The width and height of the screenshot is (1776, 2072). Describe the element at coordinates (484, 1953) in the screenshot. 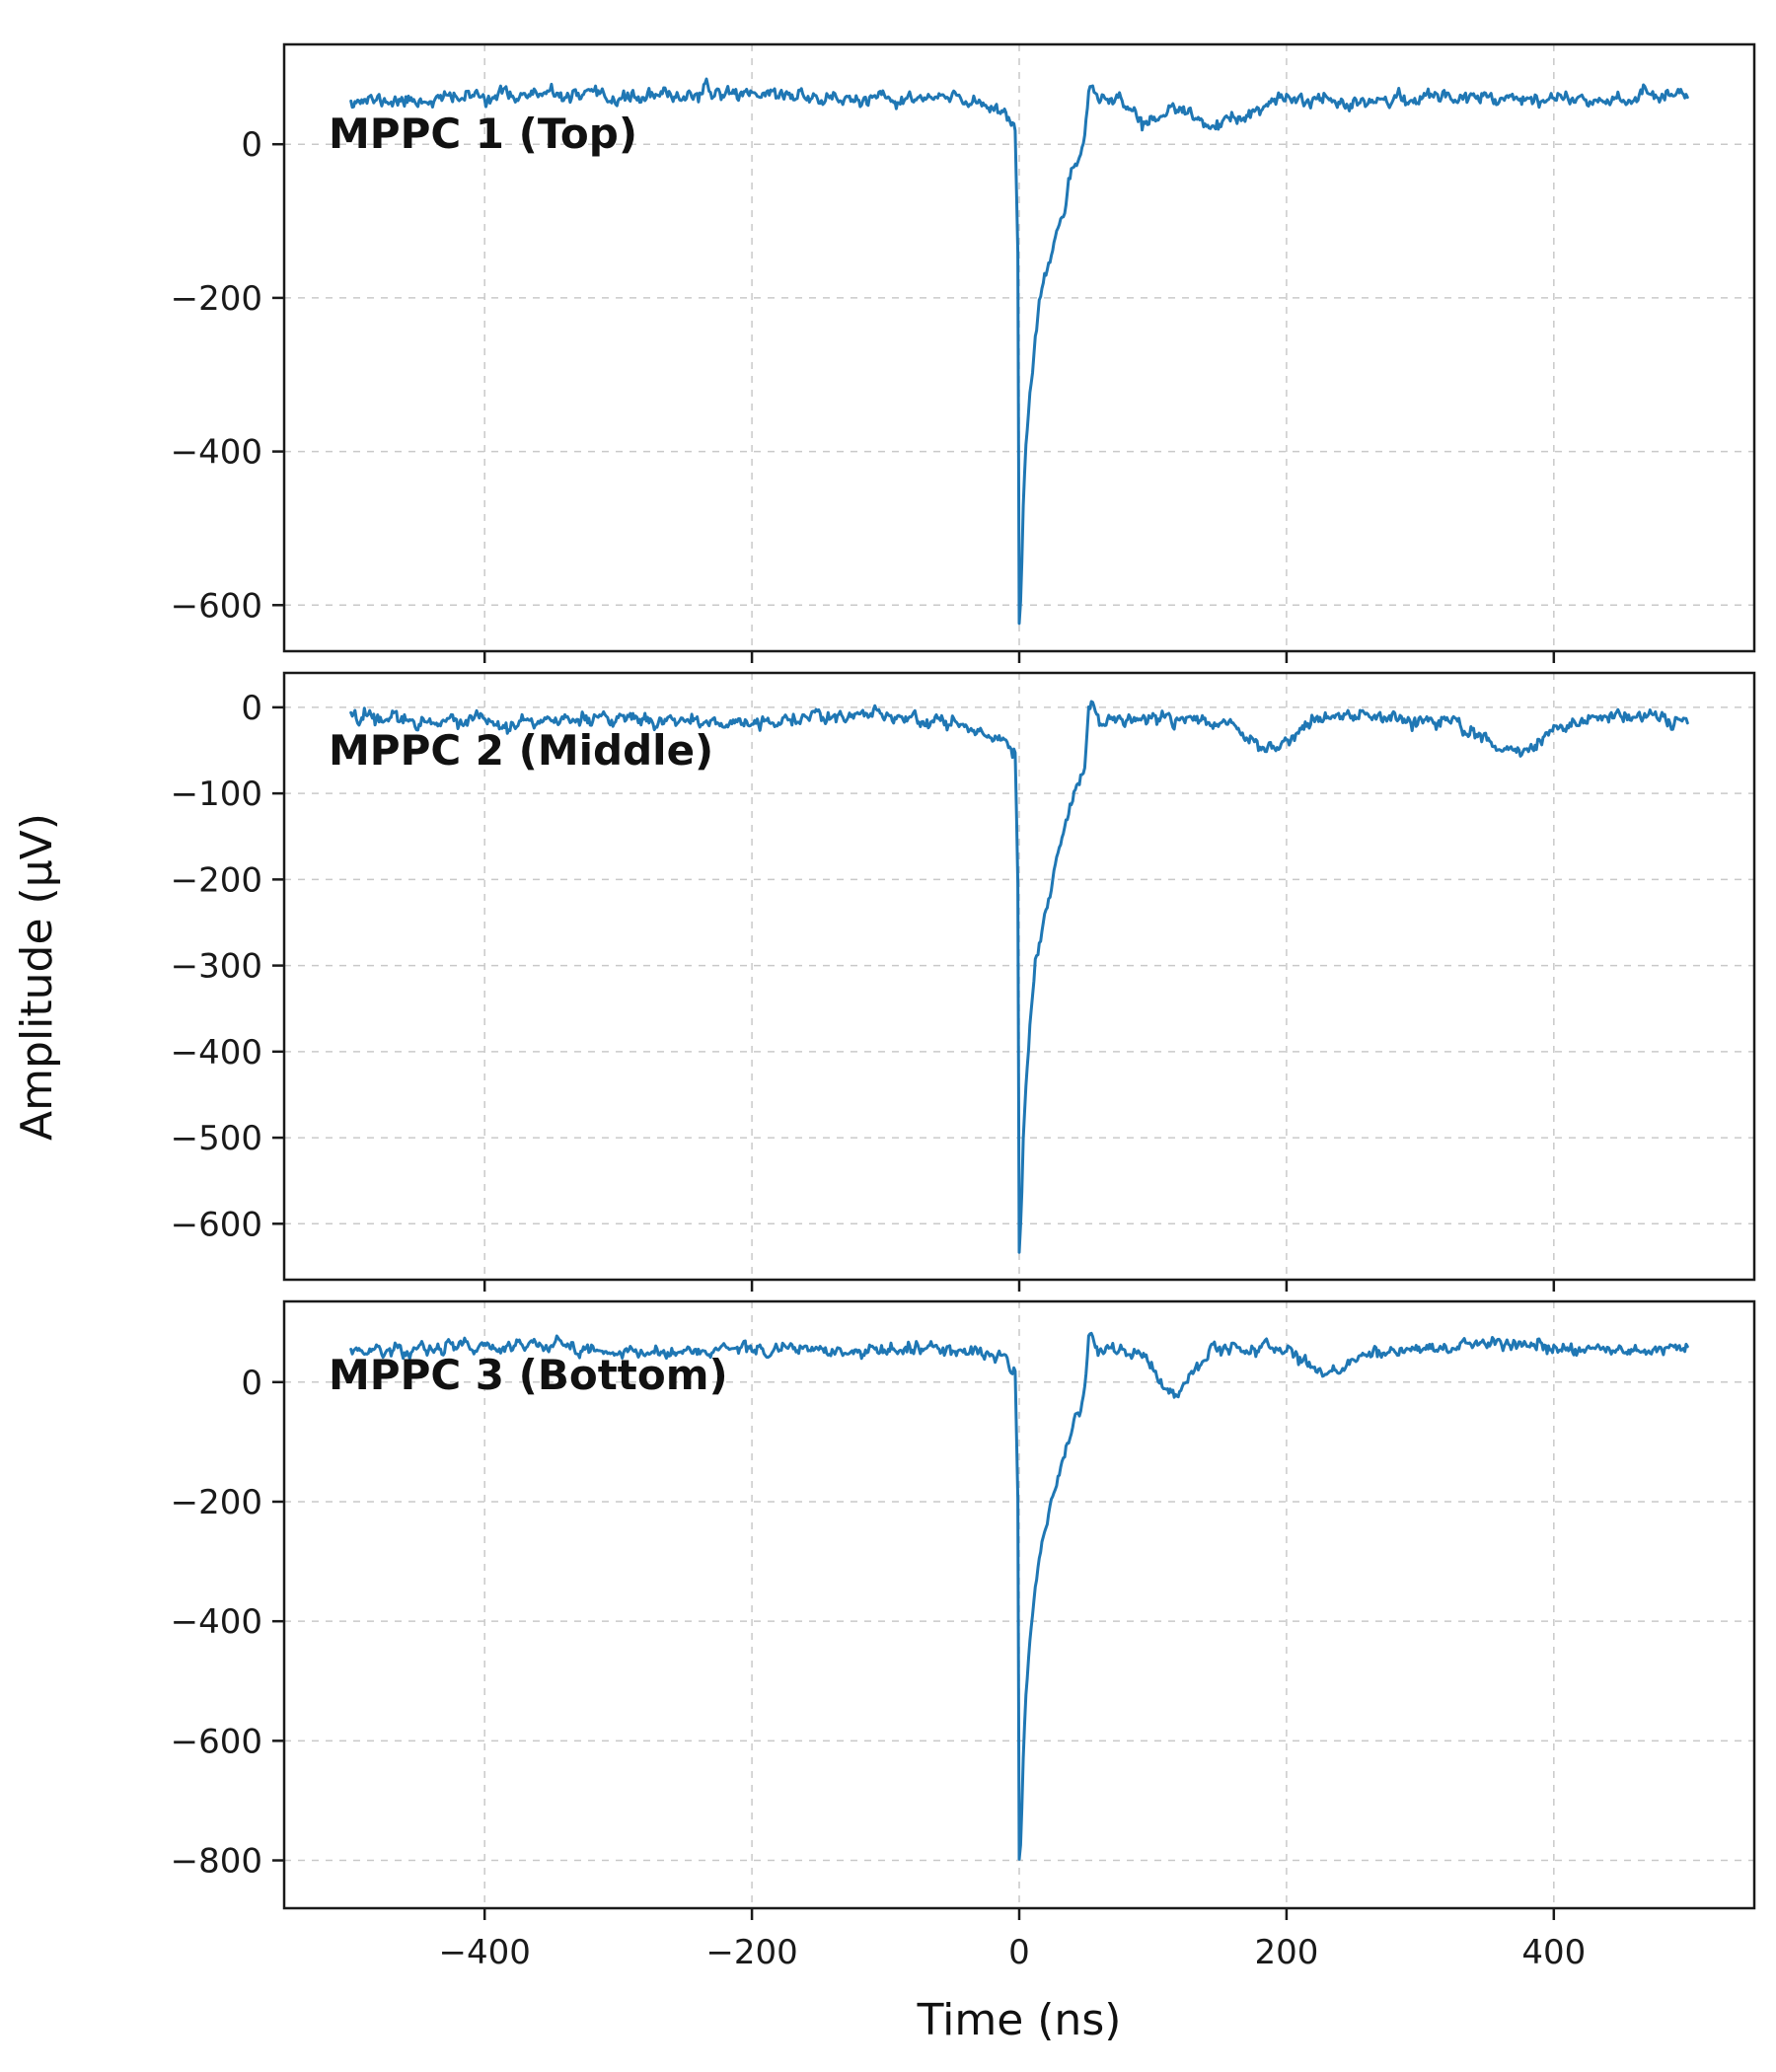

I see `x-tick-label: −400` at that location.